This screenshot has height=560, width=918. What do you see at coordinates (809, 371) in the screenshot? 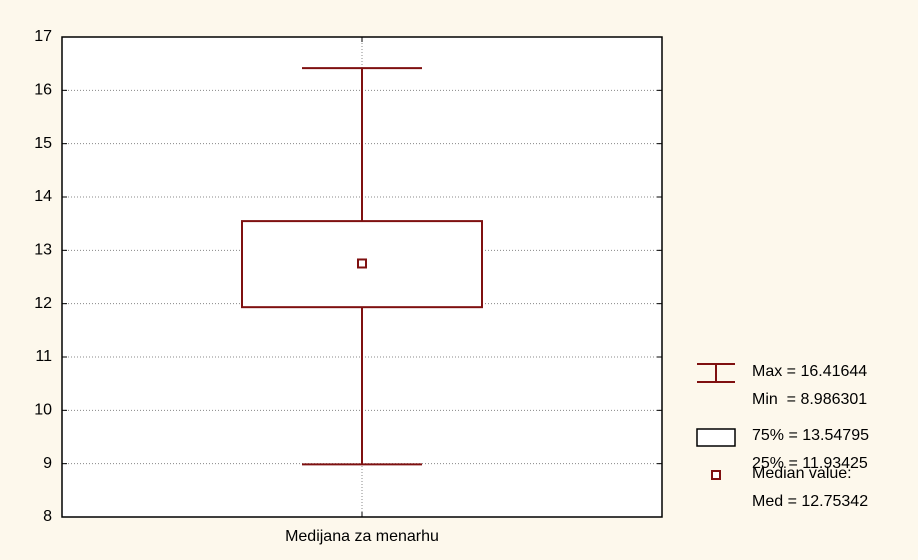
I see `legend-label: Max = 16.41644` at bounding box center [809, 371].